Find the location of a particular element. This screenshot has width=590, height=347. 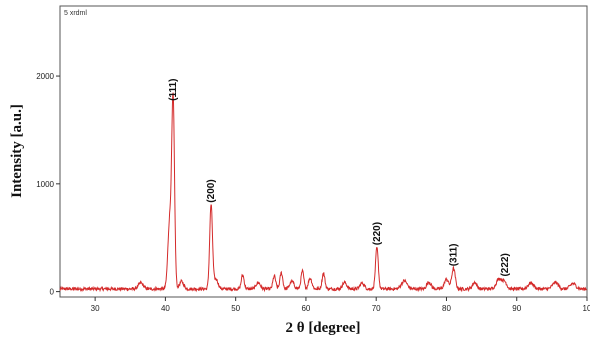

peak-label: (200) is located at coordinates (211, 190).